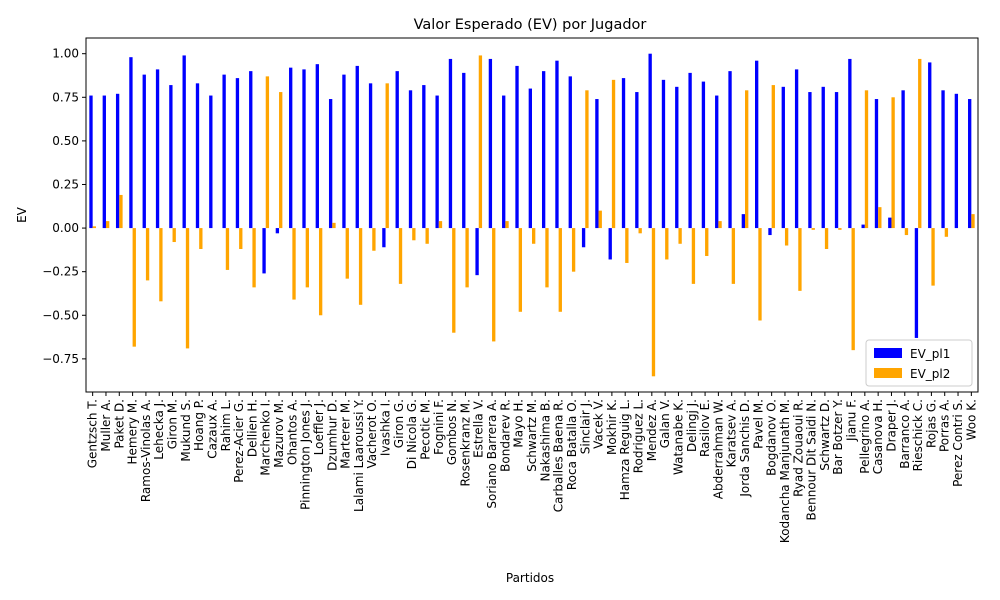 This screenshot has width=1000, height=600. What do you see at coordinates (60, 359) in the screenshot?
I see `y-tick-label: −0.75` at bounding box center [60, 359].